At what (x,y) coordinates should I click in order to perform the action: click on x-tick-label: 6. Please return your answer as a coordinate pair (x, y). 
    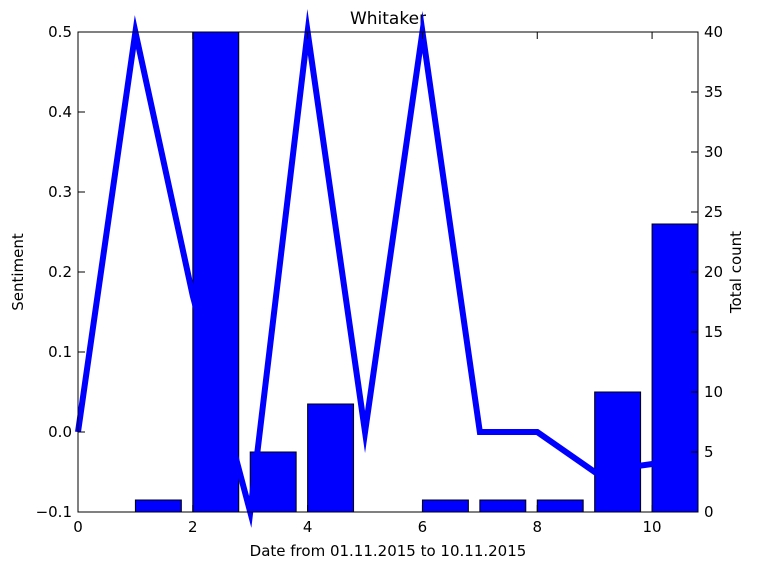
    Looking at the image, I should click on (423, 527).